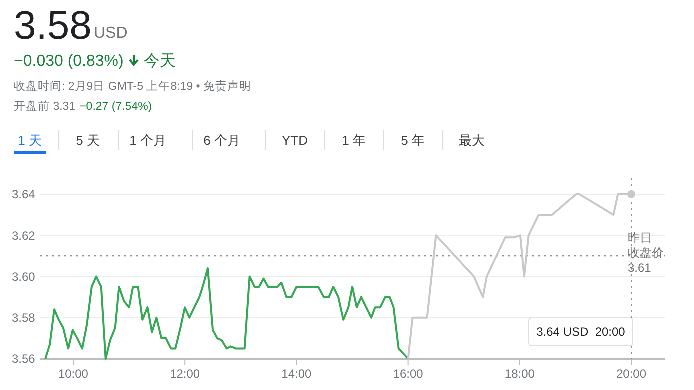 The height and width of the screenshot is (390, 694). Describe the element at coordinates (631, 374) in the screenshot. I see `x-tick-label: 20:00` at that location.